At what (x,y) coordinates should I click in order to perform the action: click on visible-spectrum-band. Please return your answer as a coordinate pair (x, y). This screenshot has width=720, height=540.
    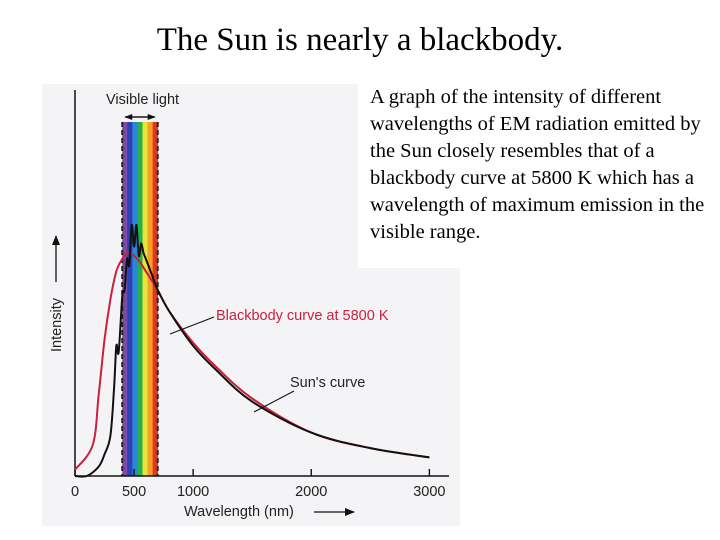
    Looking at the image, I should click on (140, 299).